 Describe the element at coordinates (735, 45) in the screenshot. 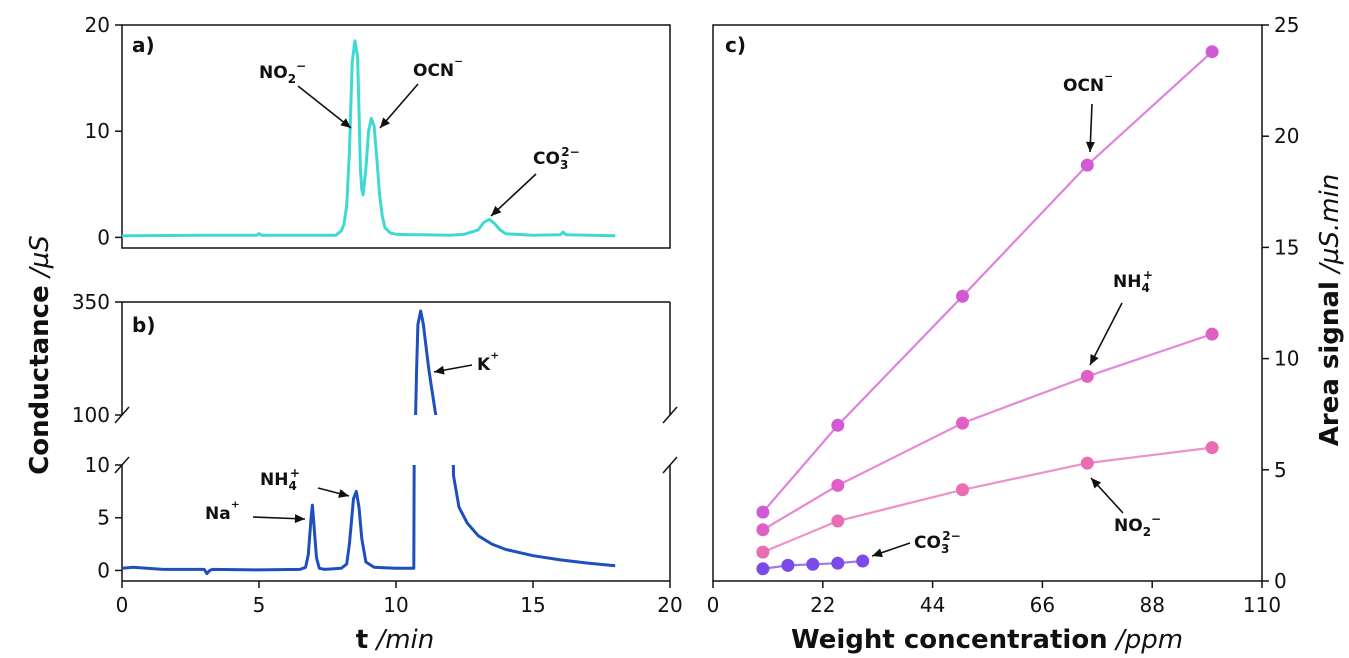

I see `panel-c-label: c)` at that location.